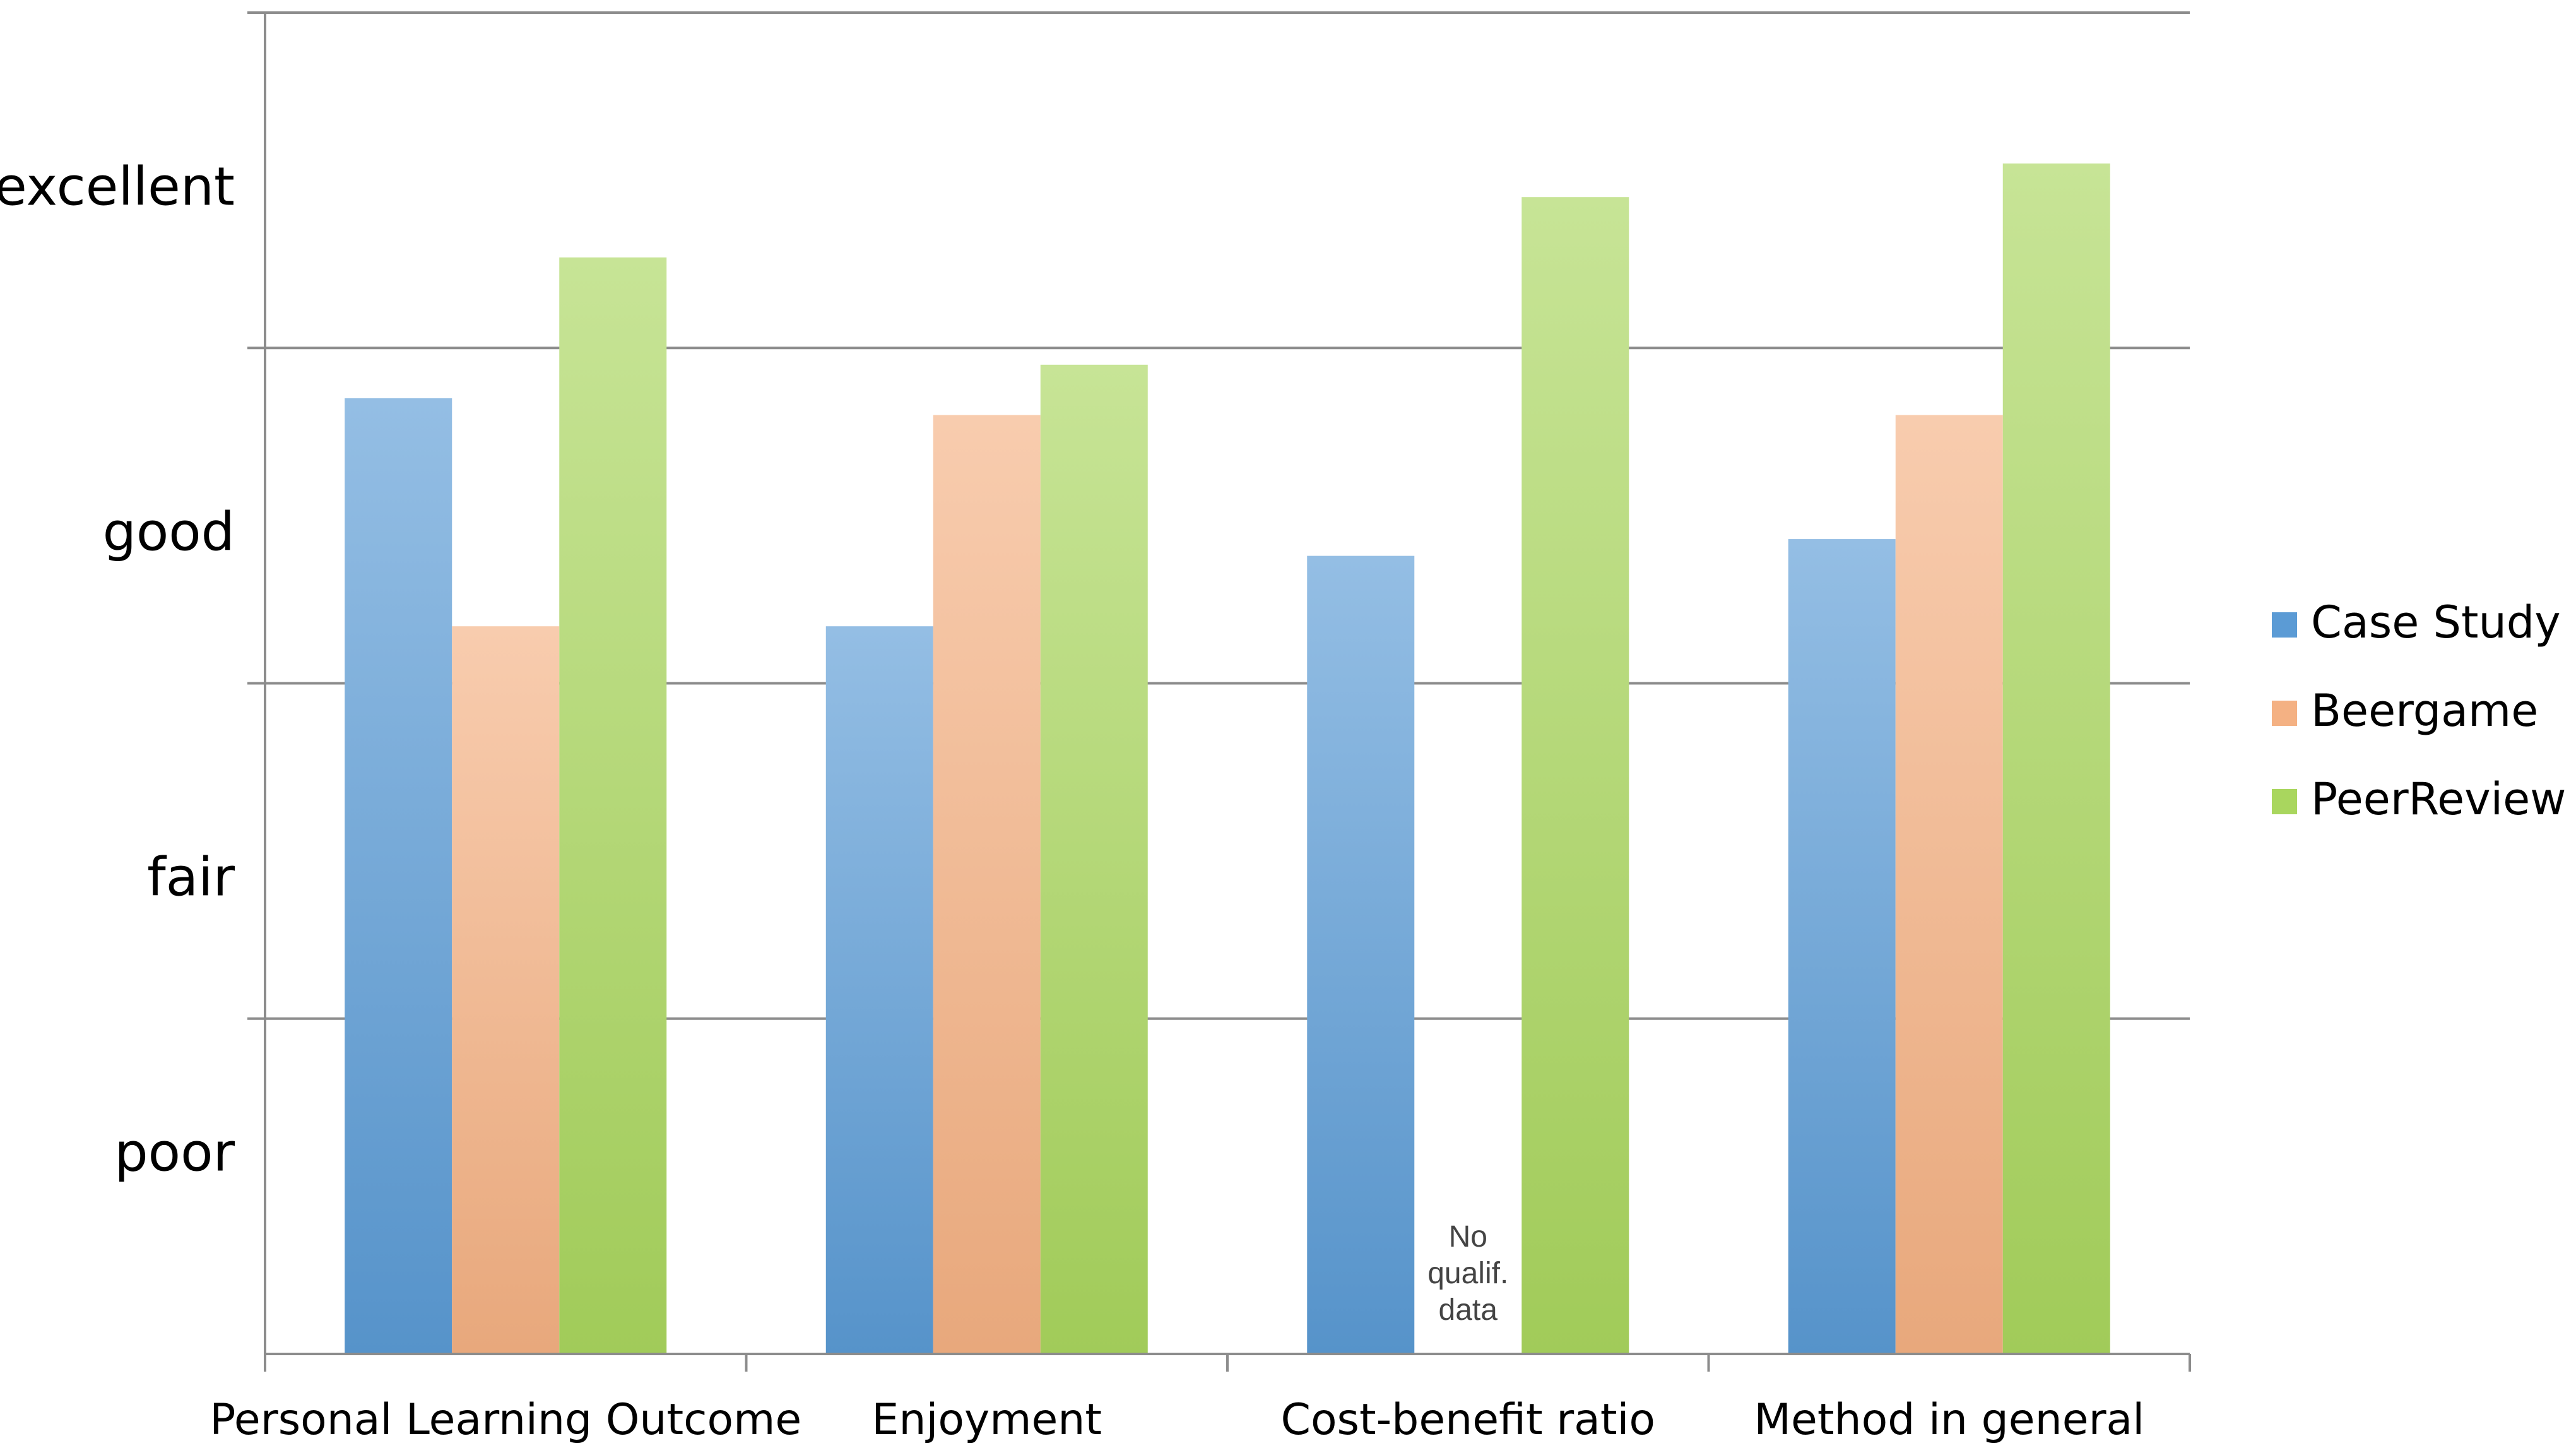  I want to click on bar-personal-learning-outcome-case-study, so click(398, 876).